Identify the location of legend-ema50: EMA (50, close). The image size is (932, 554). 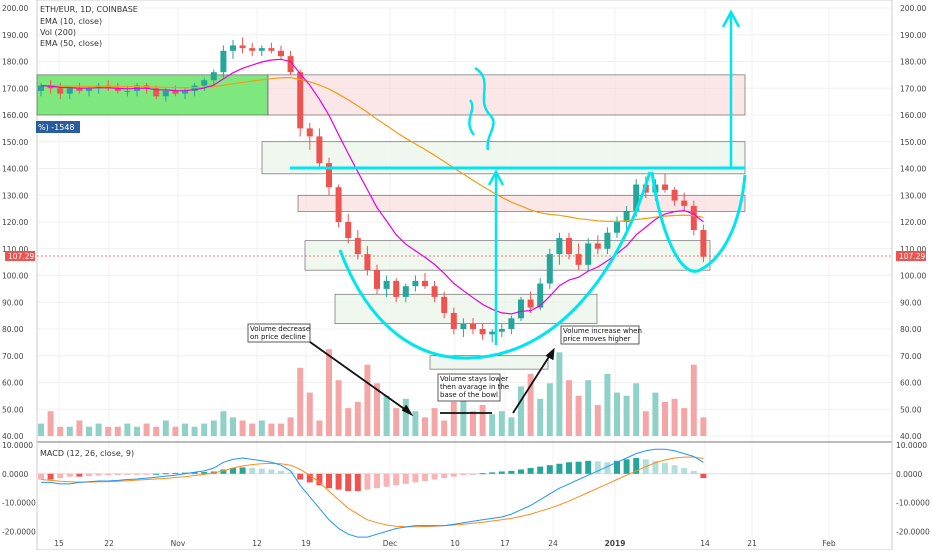
(71, 43).